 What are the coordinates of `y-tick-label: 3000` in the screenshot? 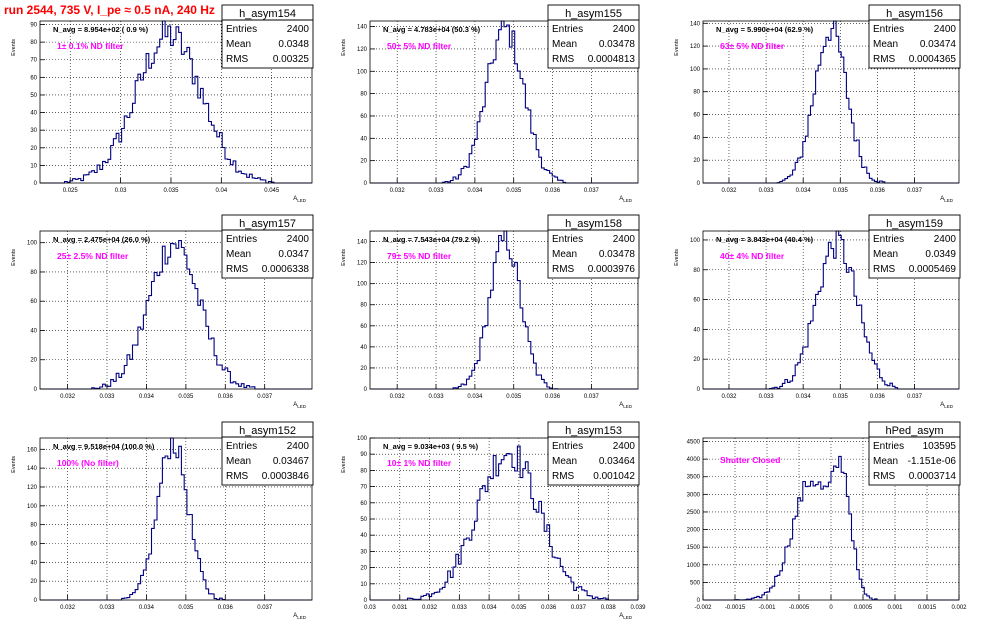 It's located at (694, 495).